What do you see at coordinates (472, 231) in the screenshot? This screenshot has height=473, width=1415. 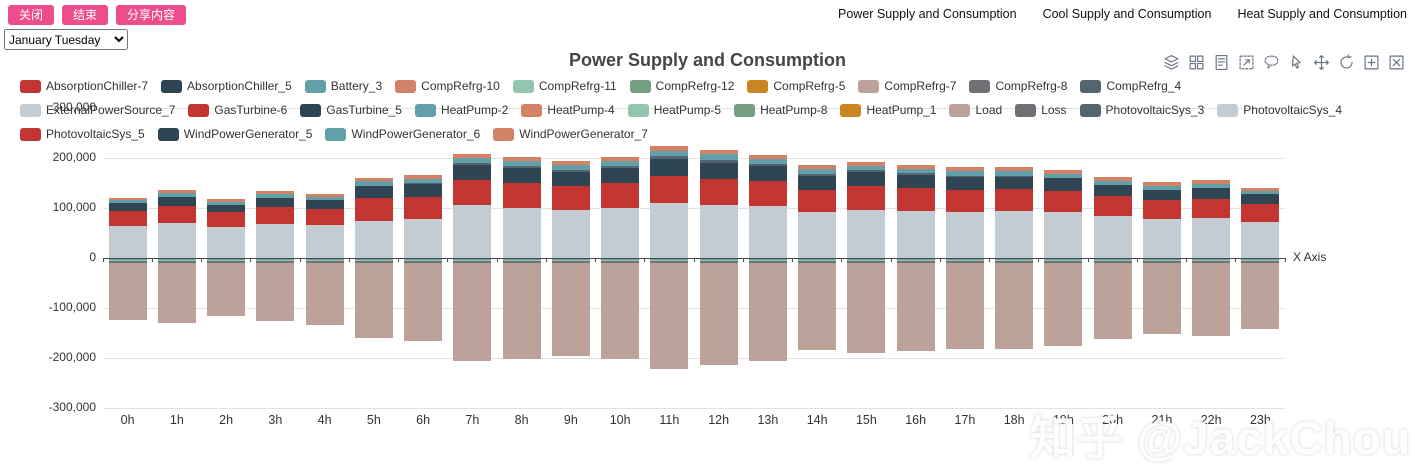 I see `bar-segment-ExternalPowerSource_7-7h` at bounding box center [472, 231].